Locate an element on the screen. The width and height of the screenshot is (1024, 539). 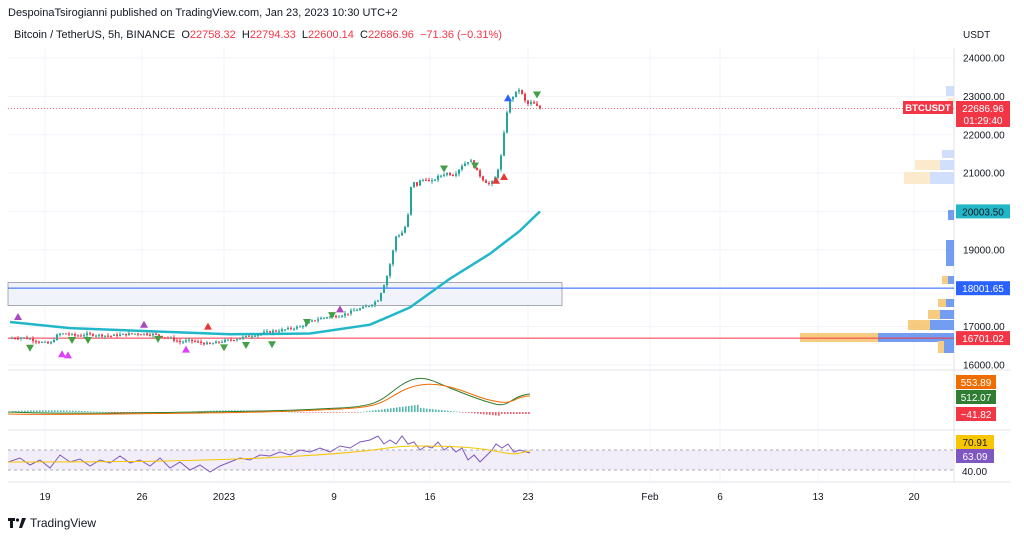
rsi-ma-line is located at coordinates (269, 454).